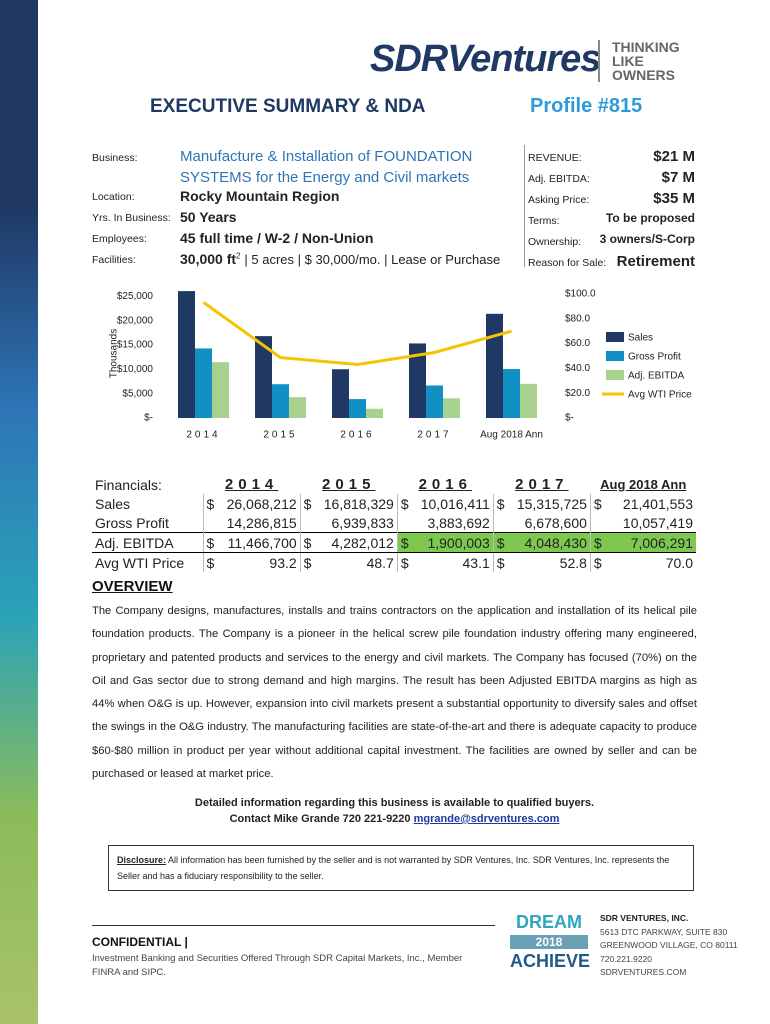 The height and width of the screenshot is (1024, 770). I want to click on table-cell: $4,282,012, so click(348, 542).